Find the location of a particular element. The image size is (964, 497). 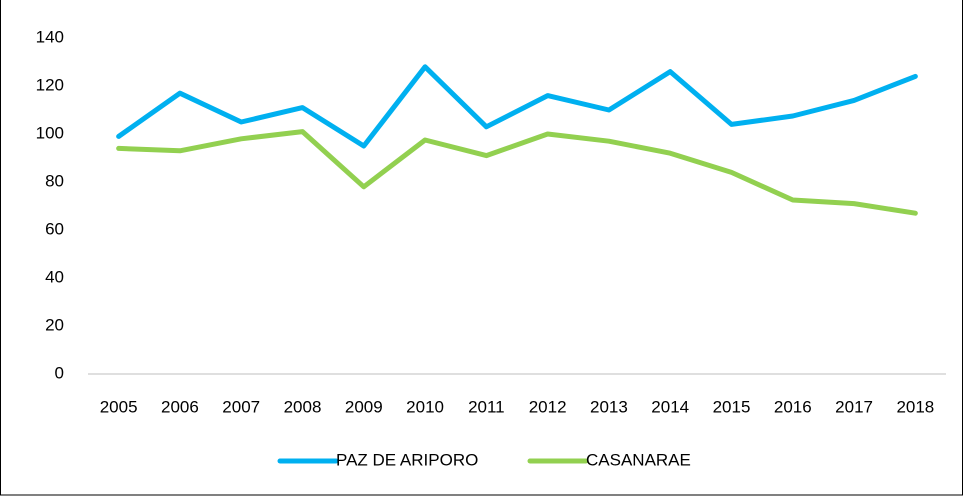

y-tick-label: 120 is located at coordinates (50, 84).